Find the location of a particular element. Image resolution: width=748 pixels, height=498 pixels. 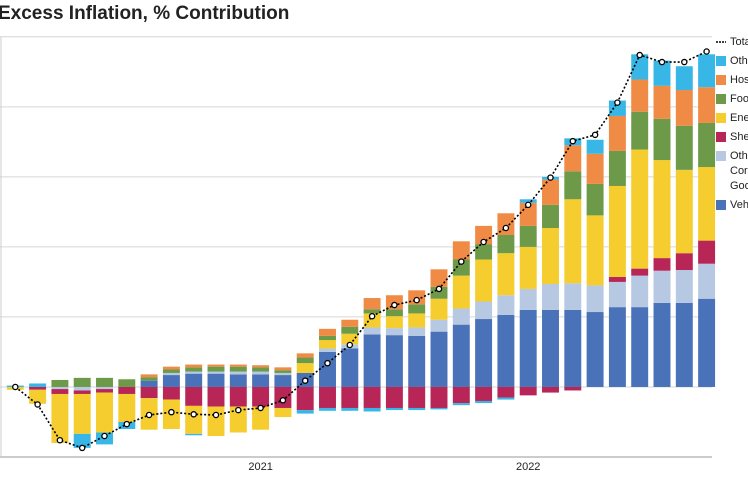

legend-label: Othe is located at coordinates (739, 61).